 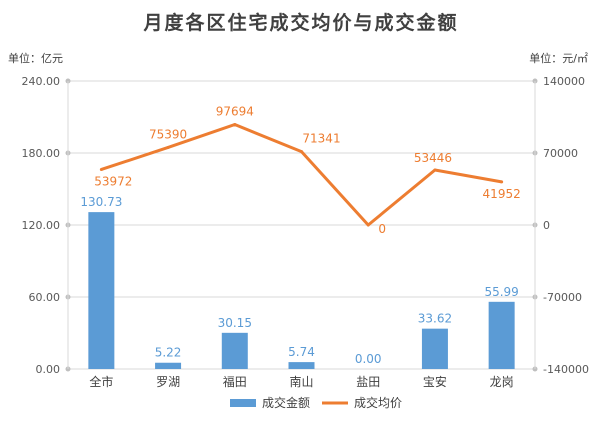 What do you see at coordinates (558, 58) in the screenshot?
I see `right-axis-unit: 单位：元/㎡` at bounding box center [558, 58].